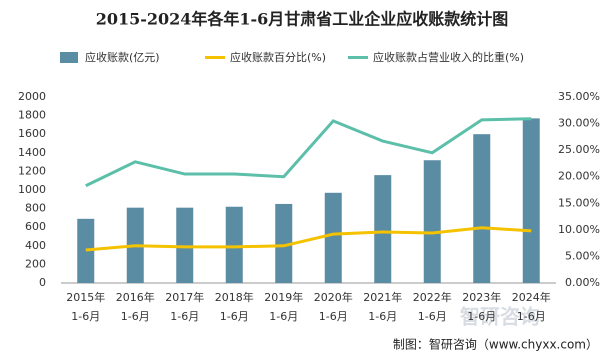  I want to click on source: 制图：智研咨询（www.chyxx.com）, so click(495, 344).